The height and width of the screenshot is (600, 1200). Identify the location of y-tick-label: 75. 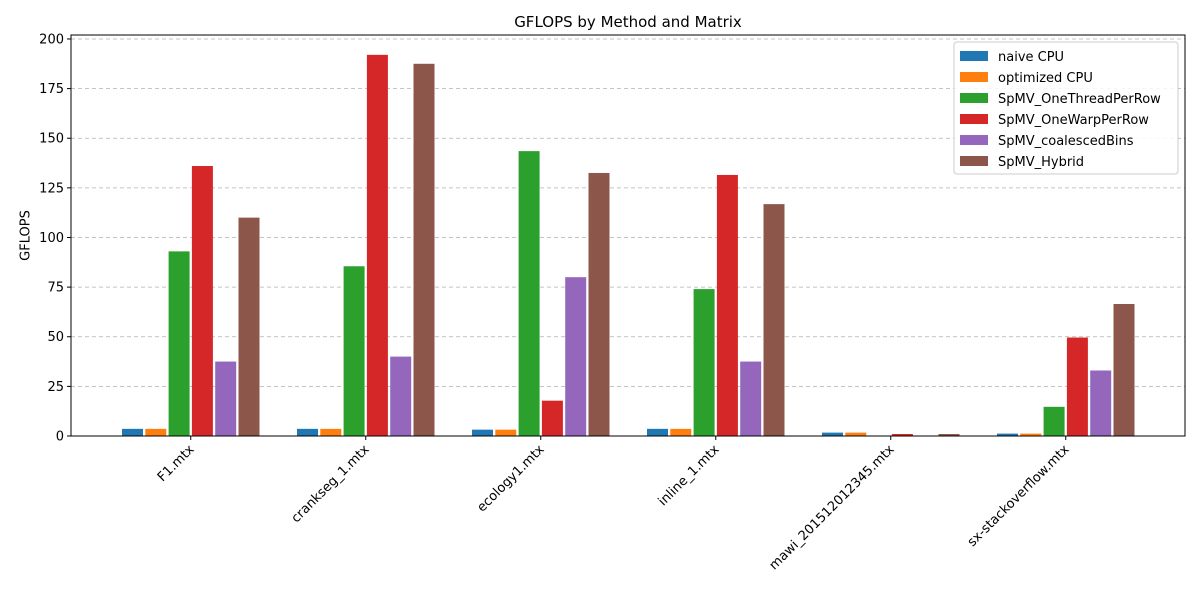
(55, 288).